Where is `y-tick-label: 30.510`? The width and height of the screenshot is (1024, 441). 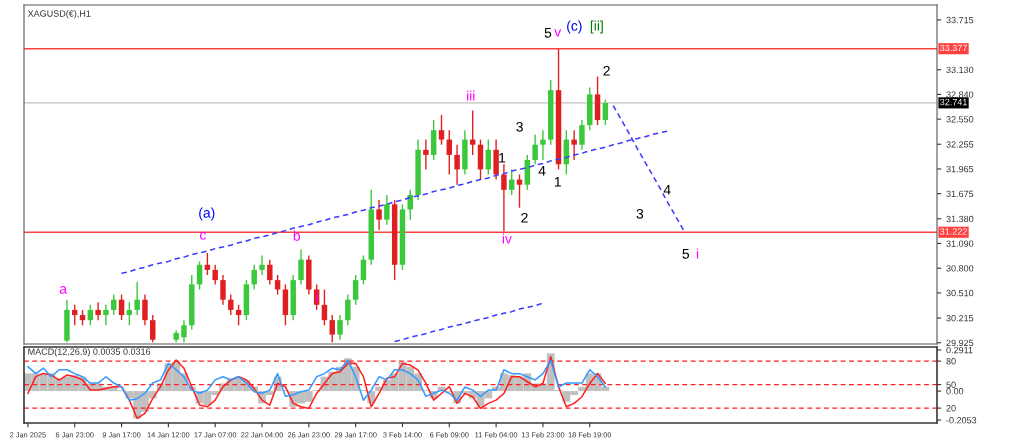
y-tick-label: 30.510 is located at coordinates (960, 293).